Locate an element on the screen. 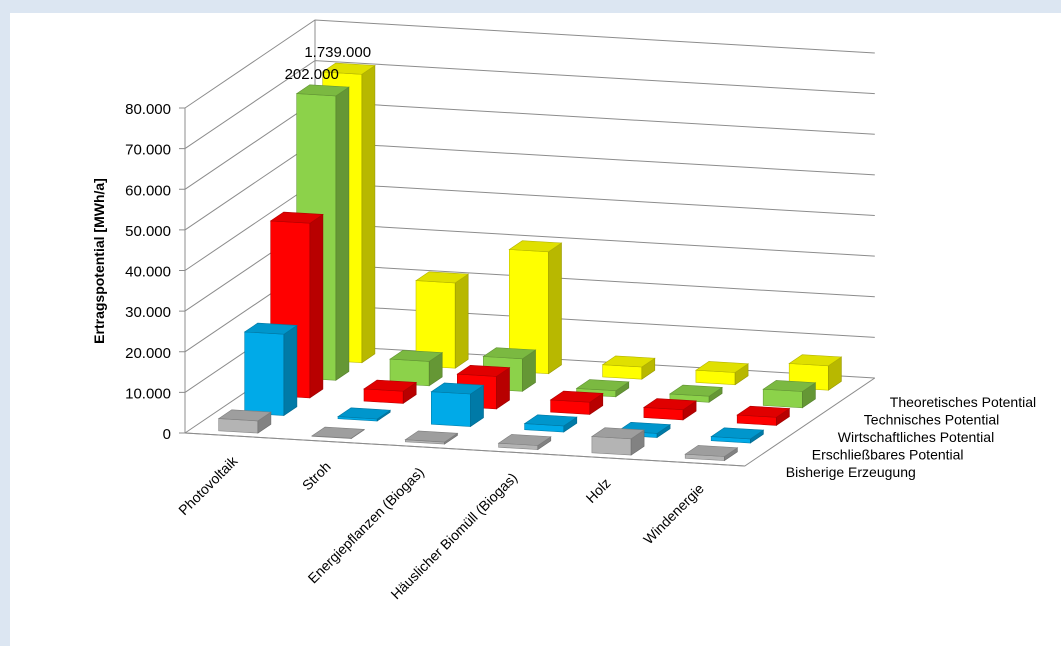 Image resolution: width=1061 pixels, height=646 pixels. bar-theoretisches-potential-stroh is located at coordinates (442, 320).